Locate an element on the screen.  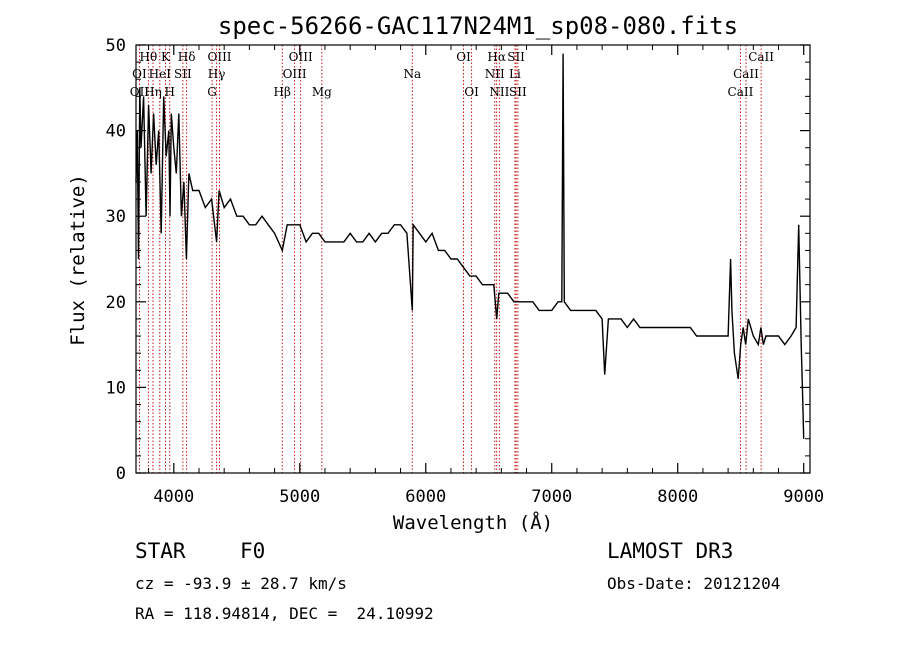
line-label: Mg is located at coordinates (322, 92).